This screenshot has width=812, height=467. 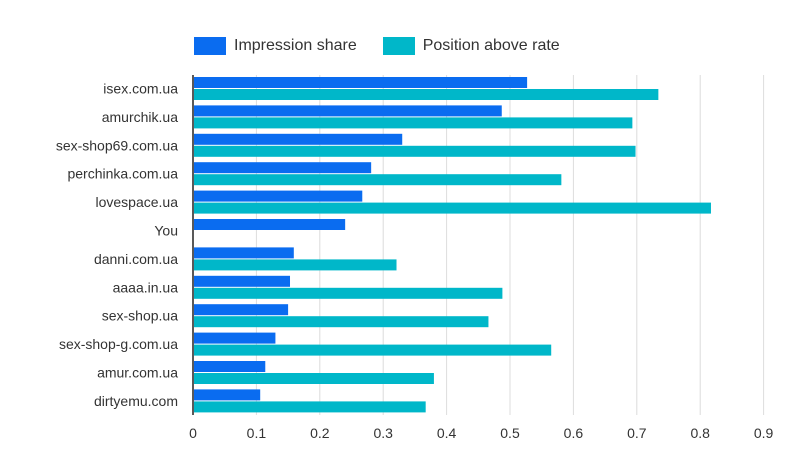 What do you see at coordinates (398, 46) in the screenshot?
I see `legend-swatch-position-above-rate` at bounding box center [398, 46].